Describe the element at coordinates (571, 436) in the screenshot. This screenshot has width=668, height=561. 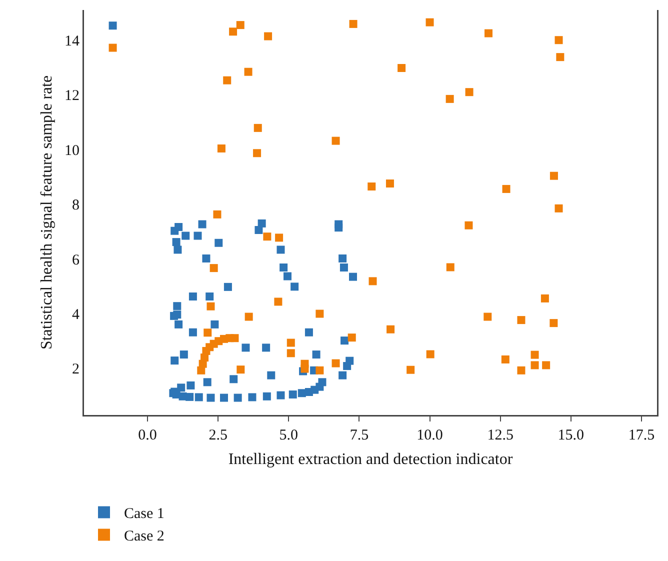
I see `x-tick-label: 15.0` at that location.